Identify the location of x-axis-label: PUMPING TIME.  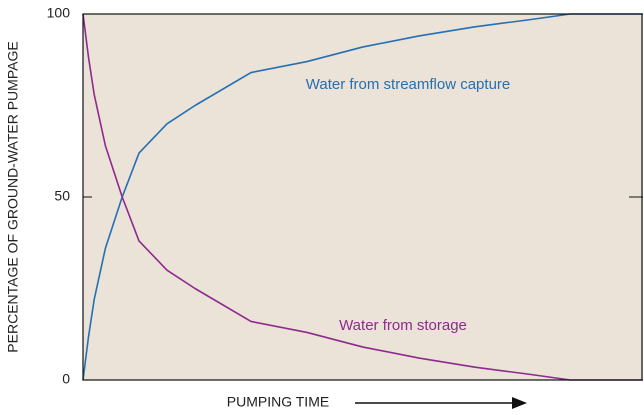
(278, 402).